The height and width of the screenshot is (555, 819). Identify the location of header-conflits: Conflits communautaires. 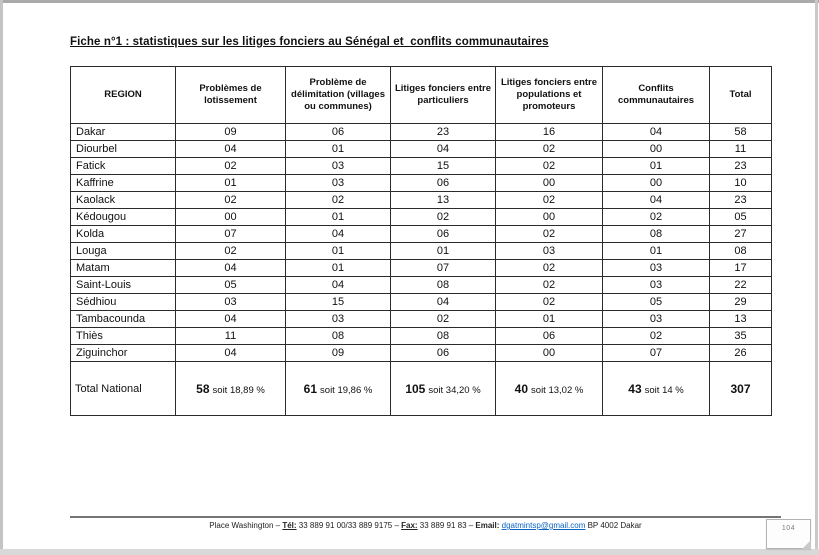
(656, 95).